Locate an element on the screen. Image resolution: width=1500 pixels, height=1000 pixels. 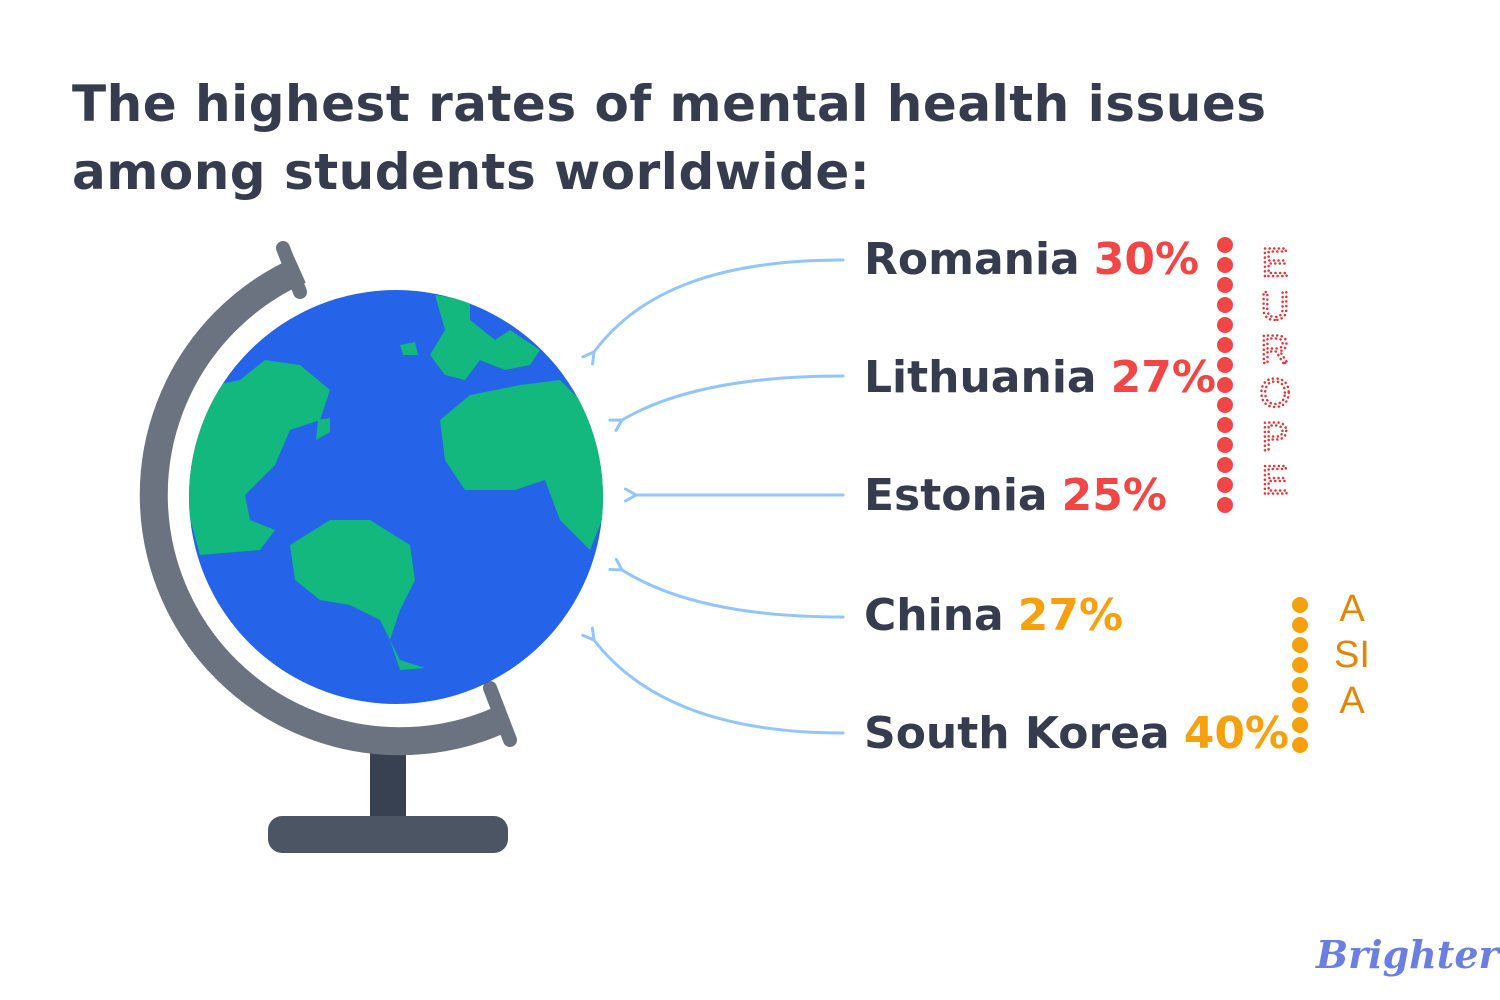
rate-value: 40% is located at coordinates (1236, 733).